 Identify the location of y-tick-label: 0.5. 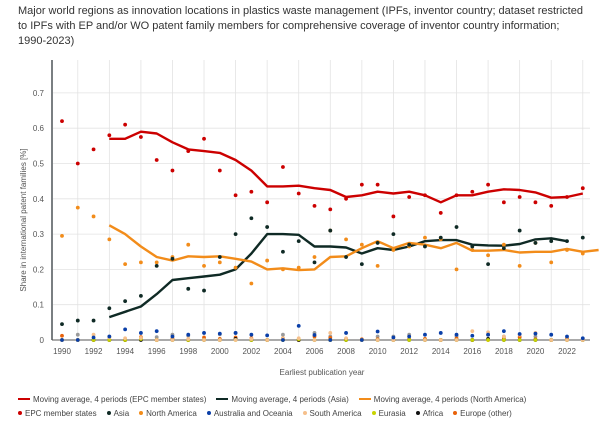
(39, 164).